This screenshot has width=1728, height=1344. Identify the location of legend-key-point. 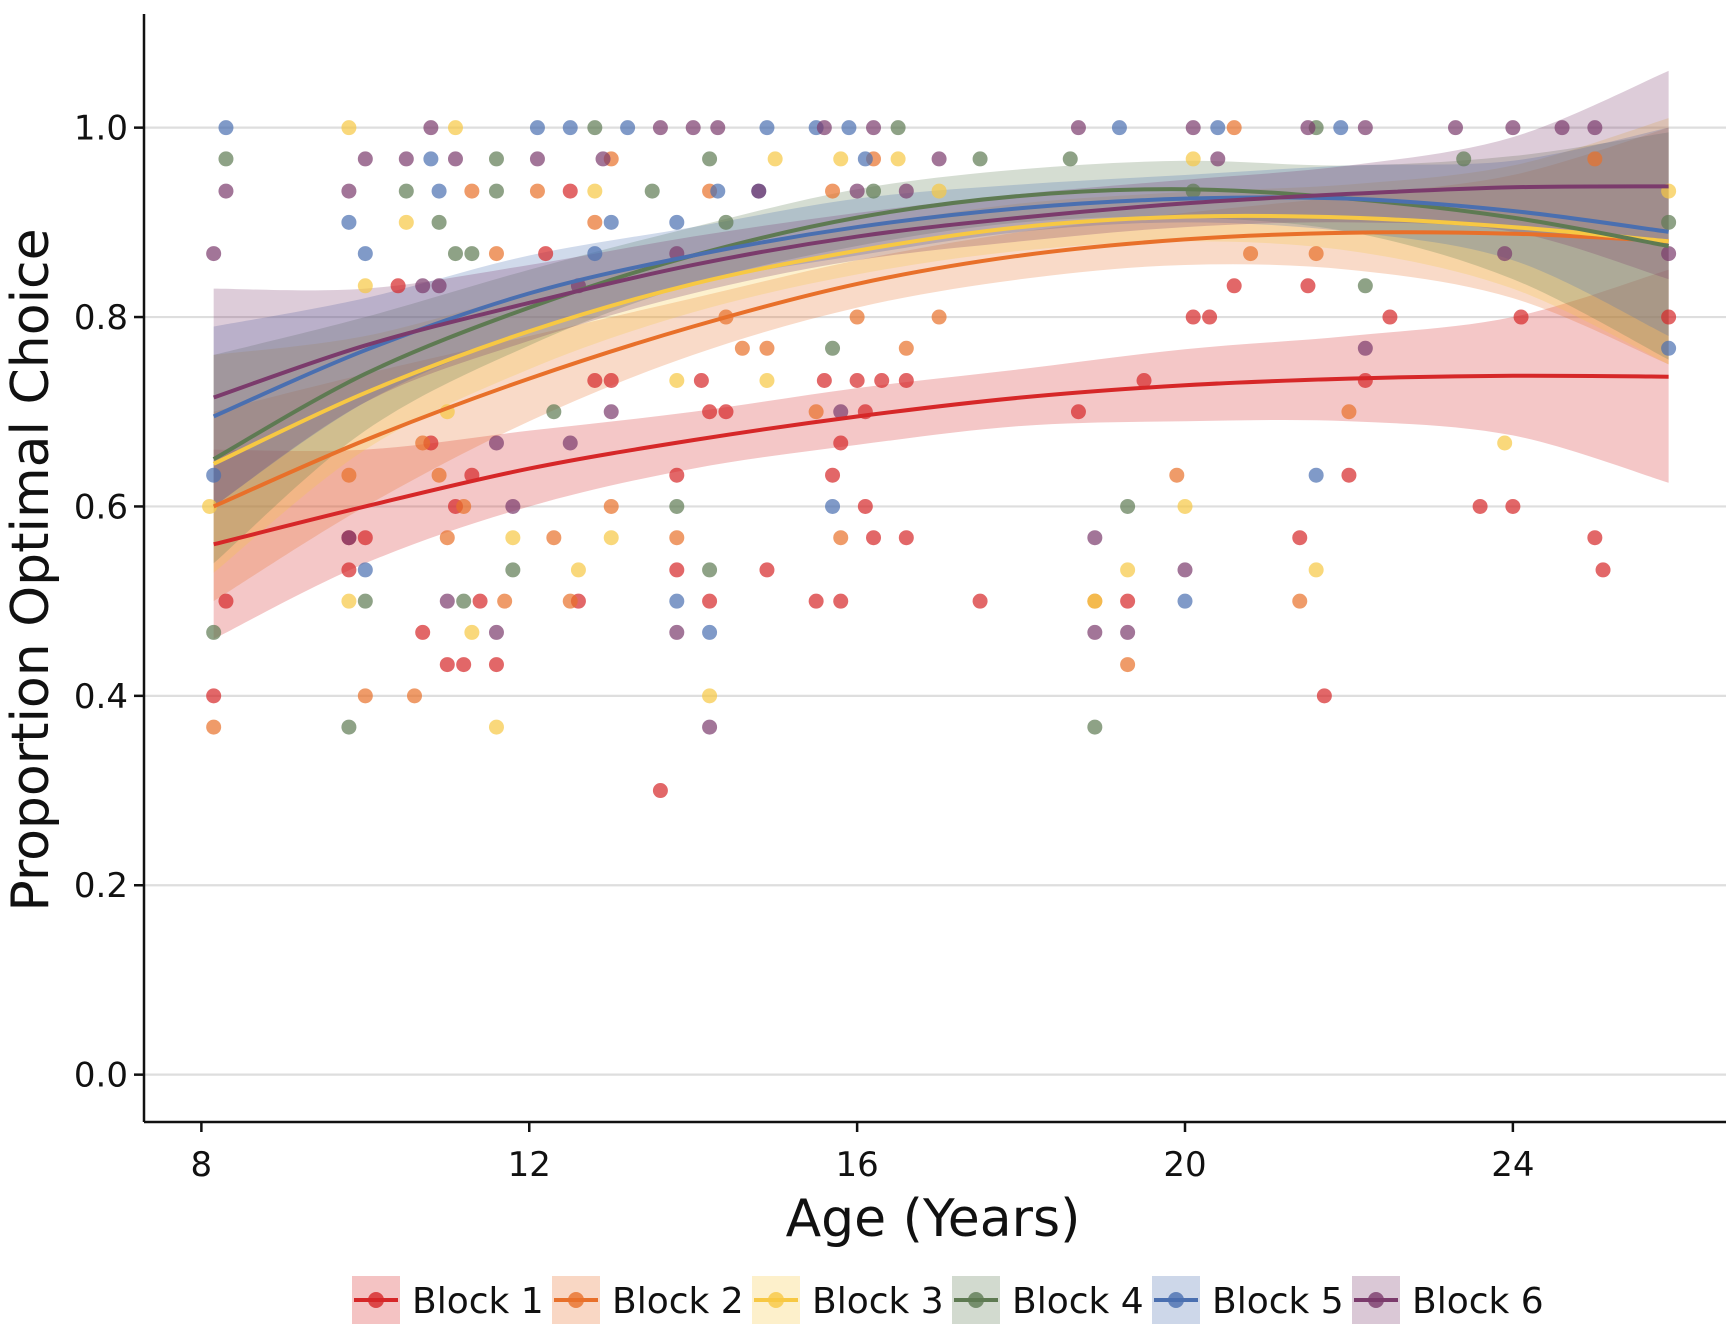
(776, 1300).